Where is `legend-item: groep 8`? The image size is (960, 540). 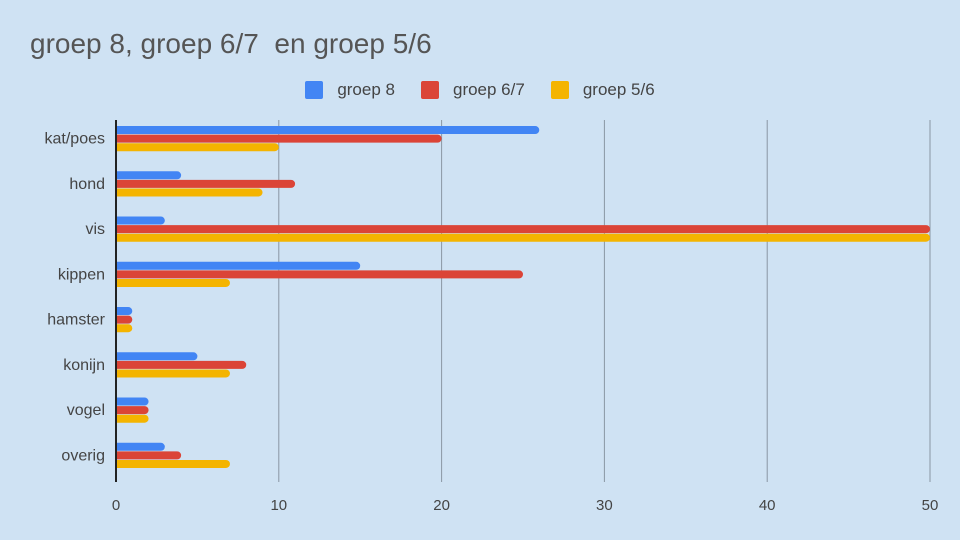 legend-item: groep 8 is located at coordinates (350, 90).